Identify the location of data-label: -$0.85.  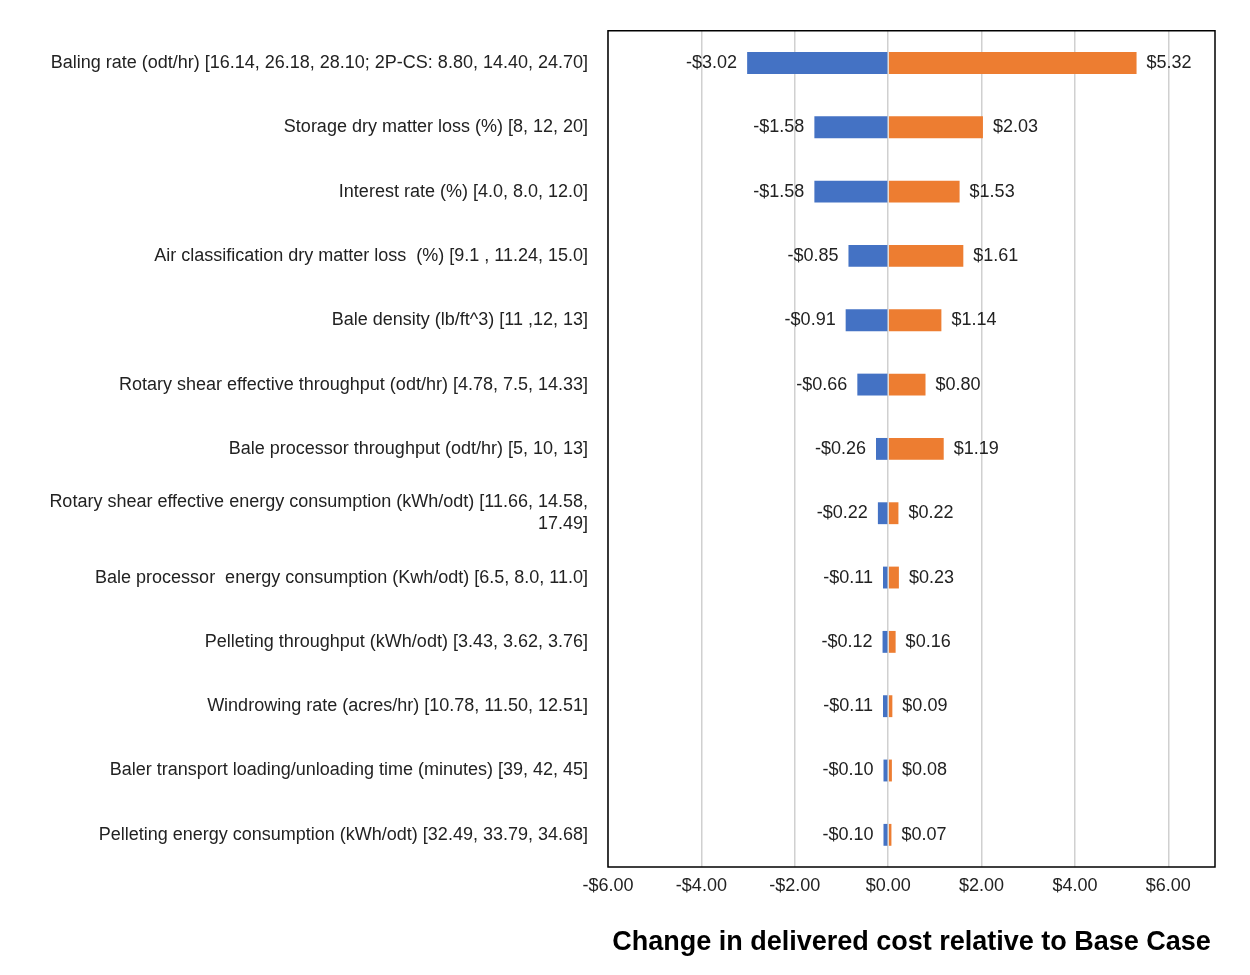
(813, 254).